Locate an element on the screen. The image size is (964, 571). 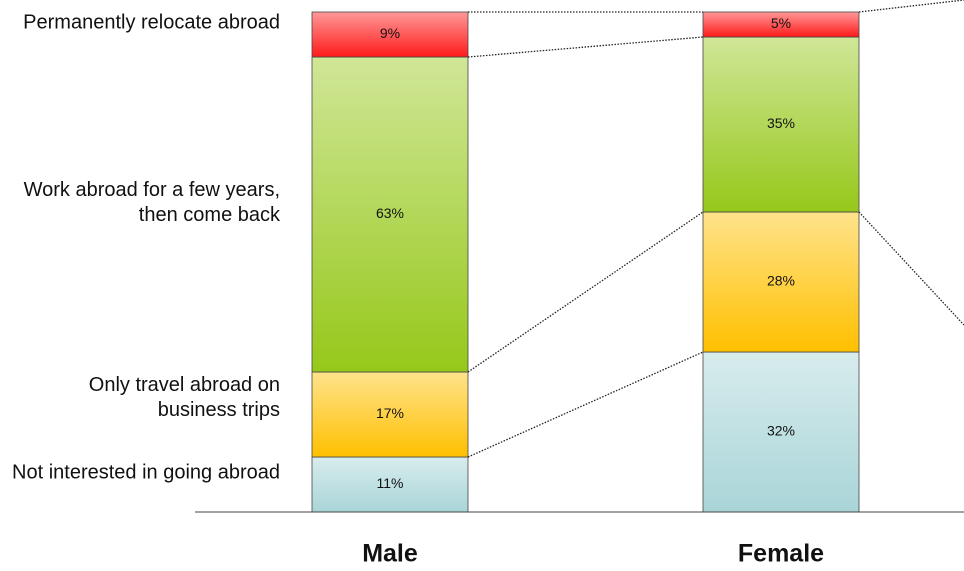
x-tick-label: Female is located at coordinates (781, 554).